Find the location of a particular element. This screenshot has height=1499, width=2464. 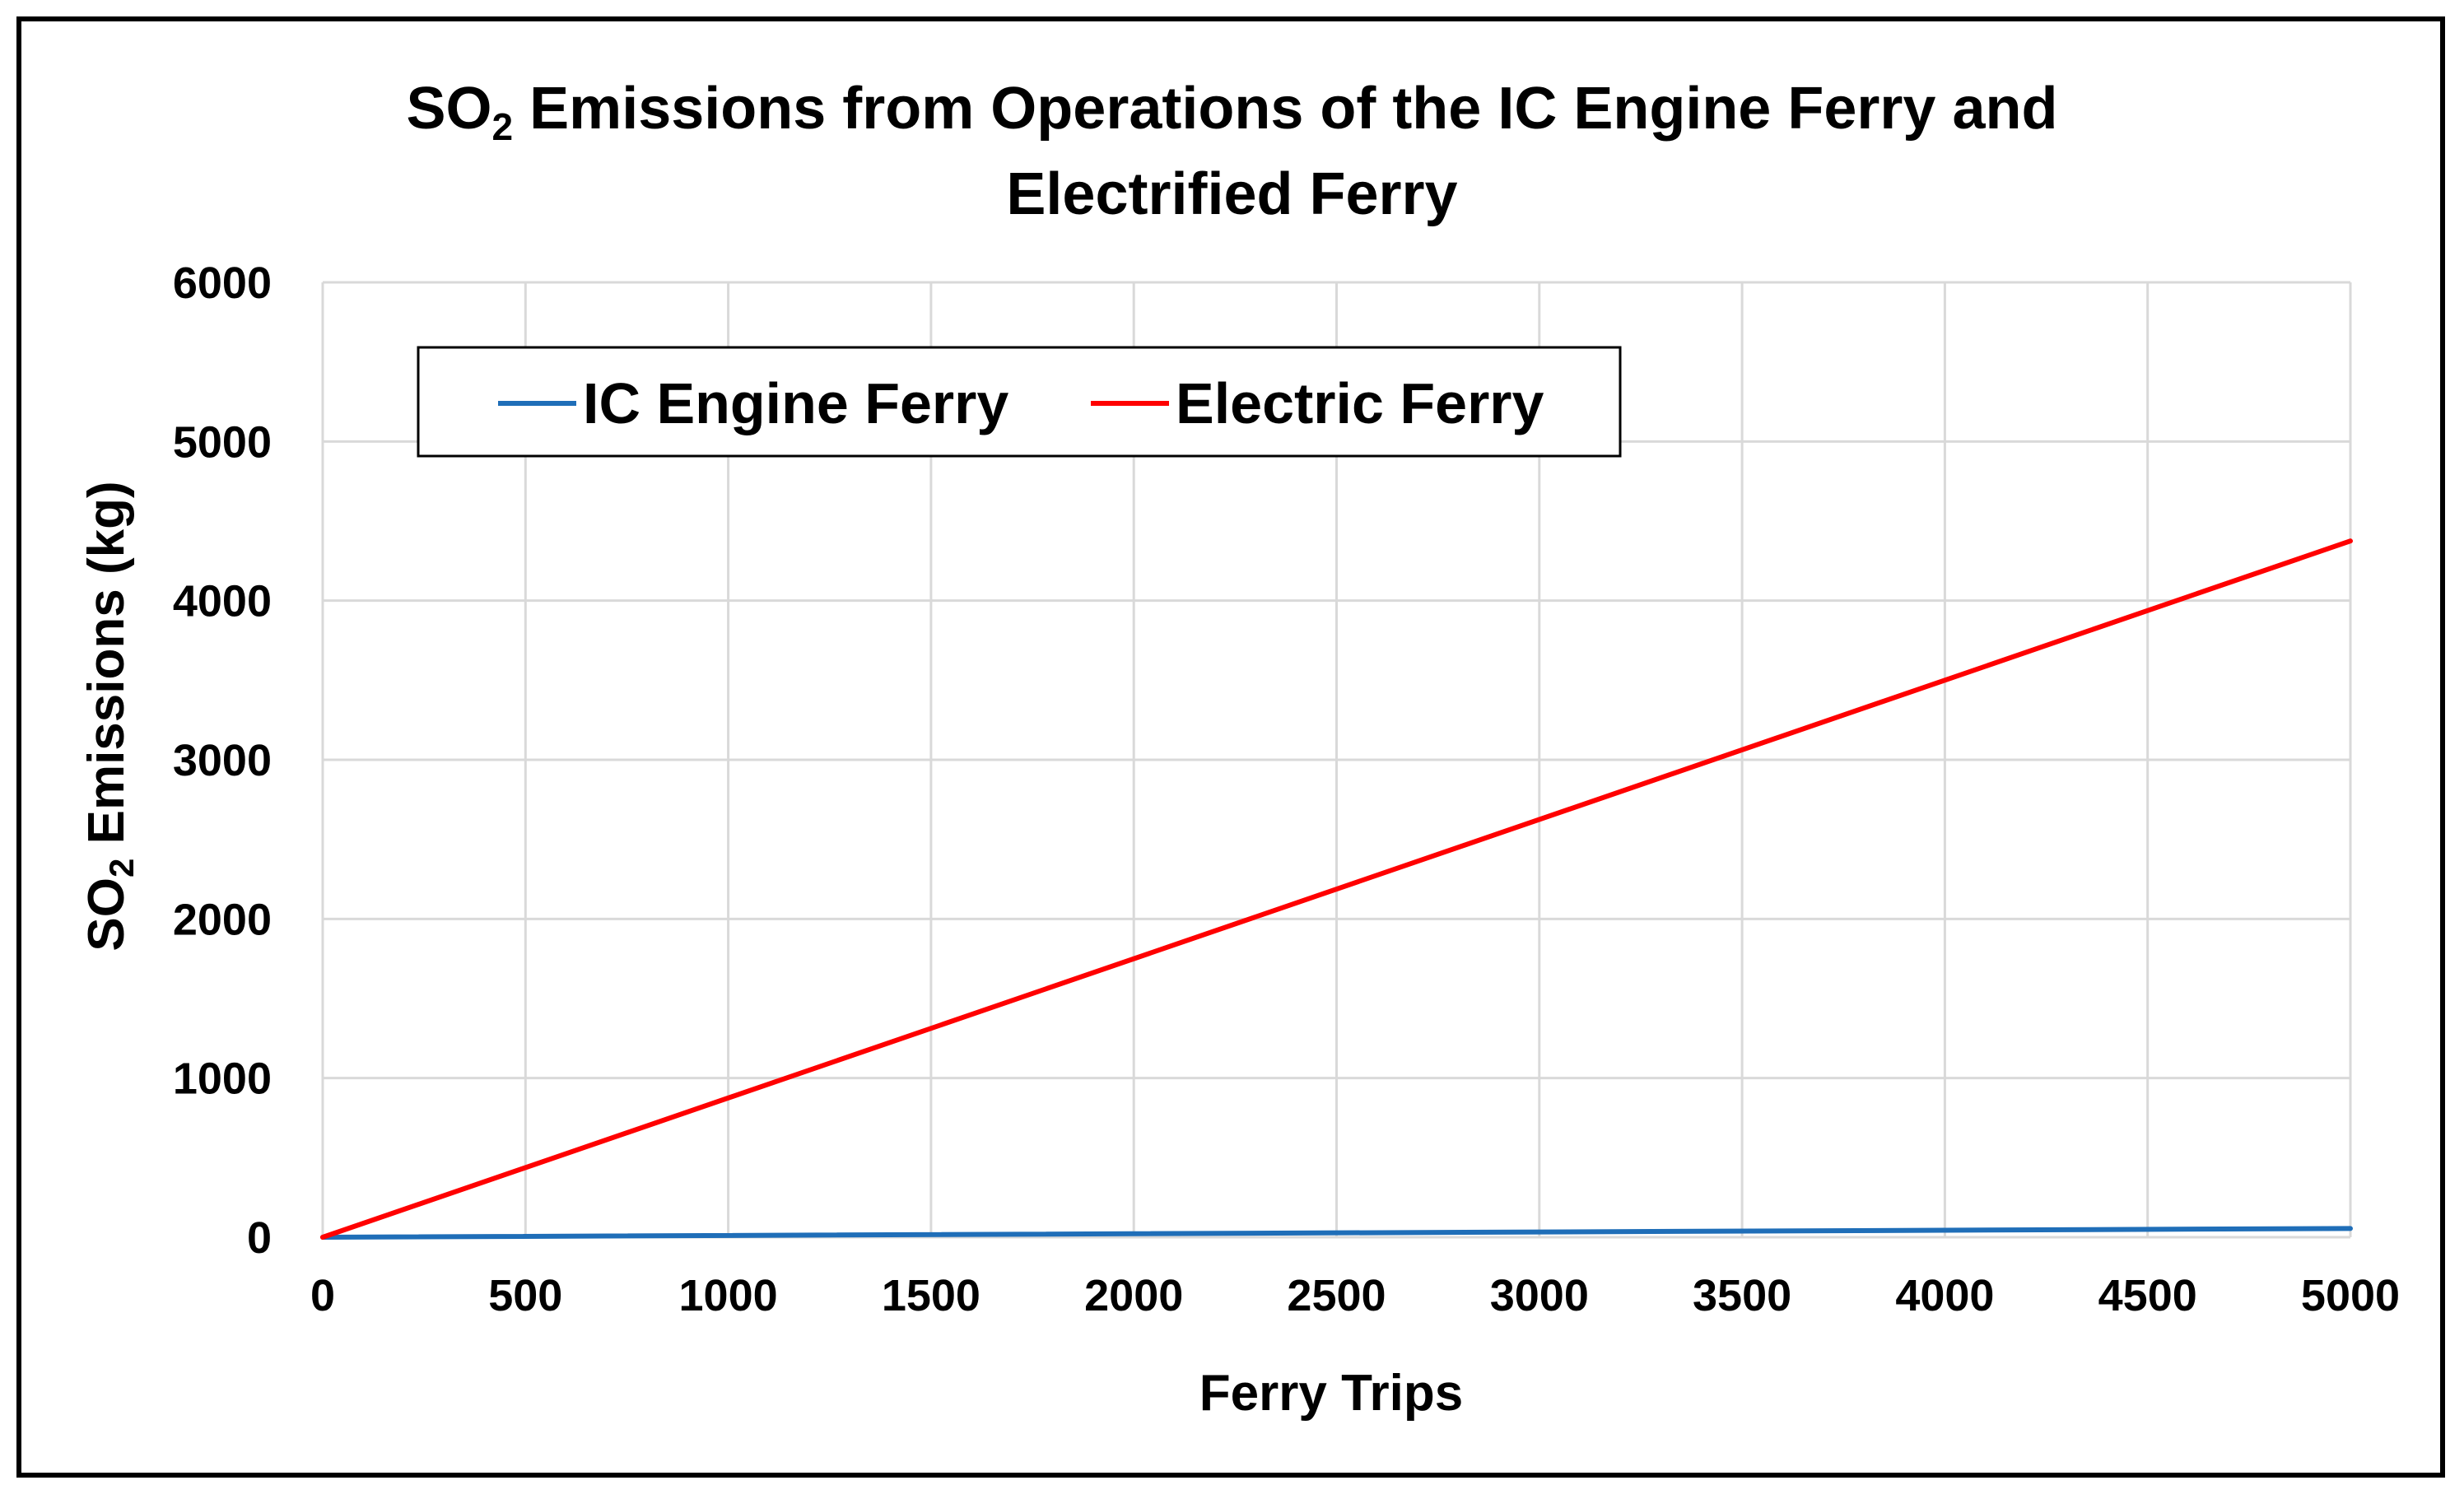

y-tick-label: 3000 is located at coordinates (222, 760).